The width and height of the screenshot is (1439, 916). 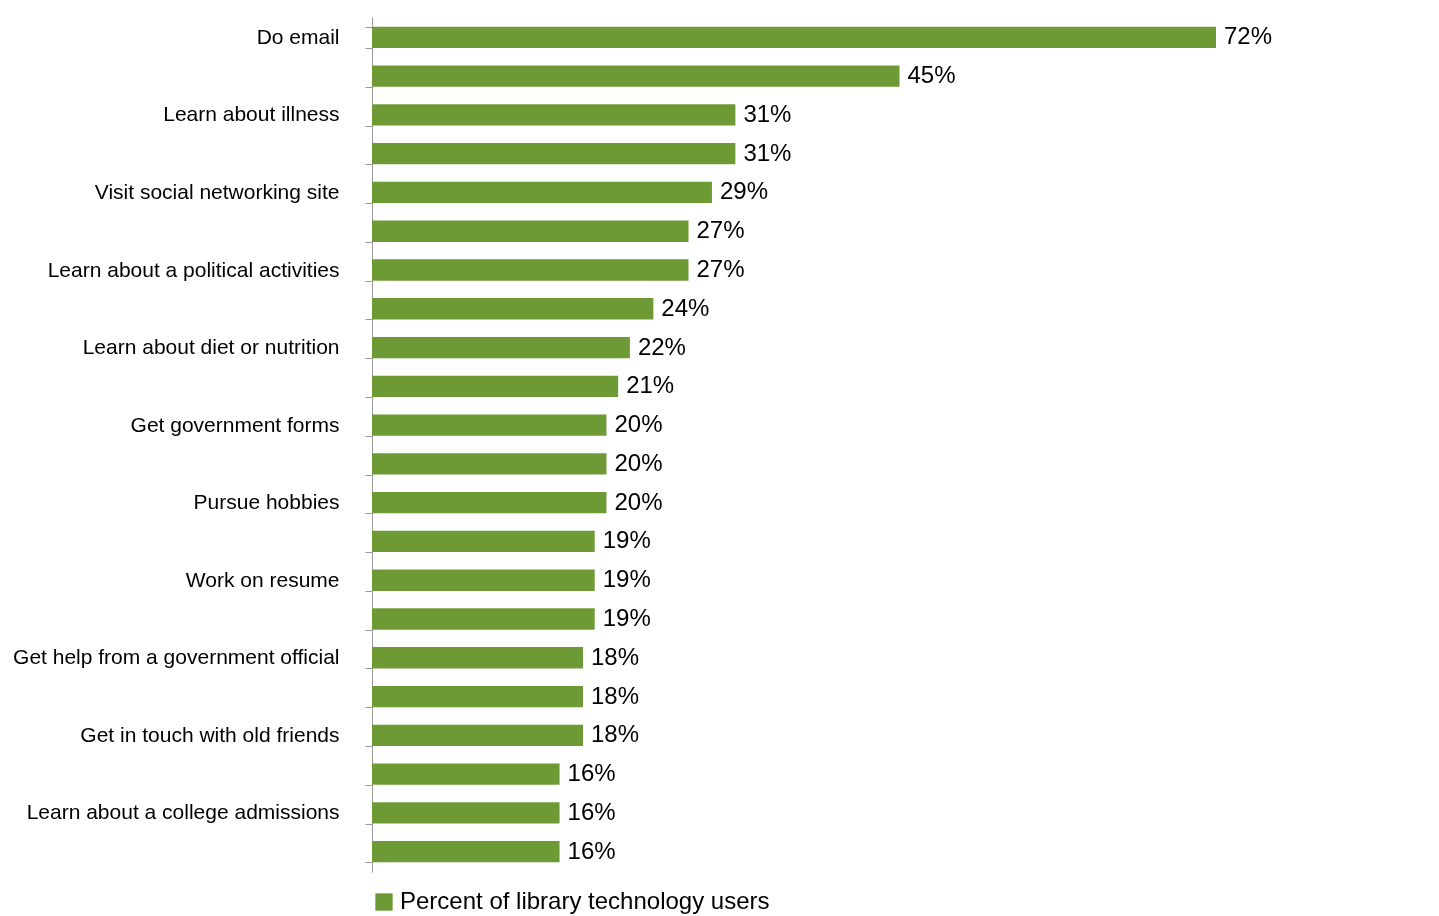 I want to click on data-label: 21%, so click(x=650, y=385).